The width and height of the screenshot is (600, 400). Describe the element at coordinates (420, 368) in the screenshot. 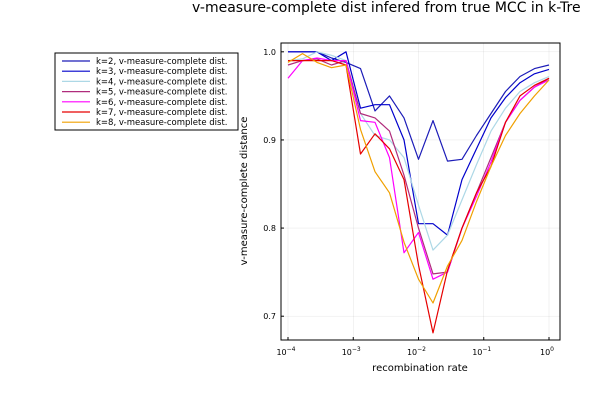

I see `x-axis-label: recombination rate` at that location.